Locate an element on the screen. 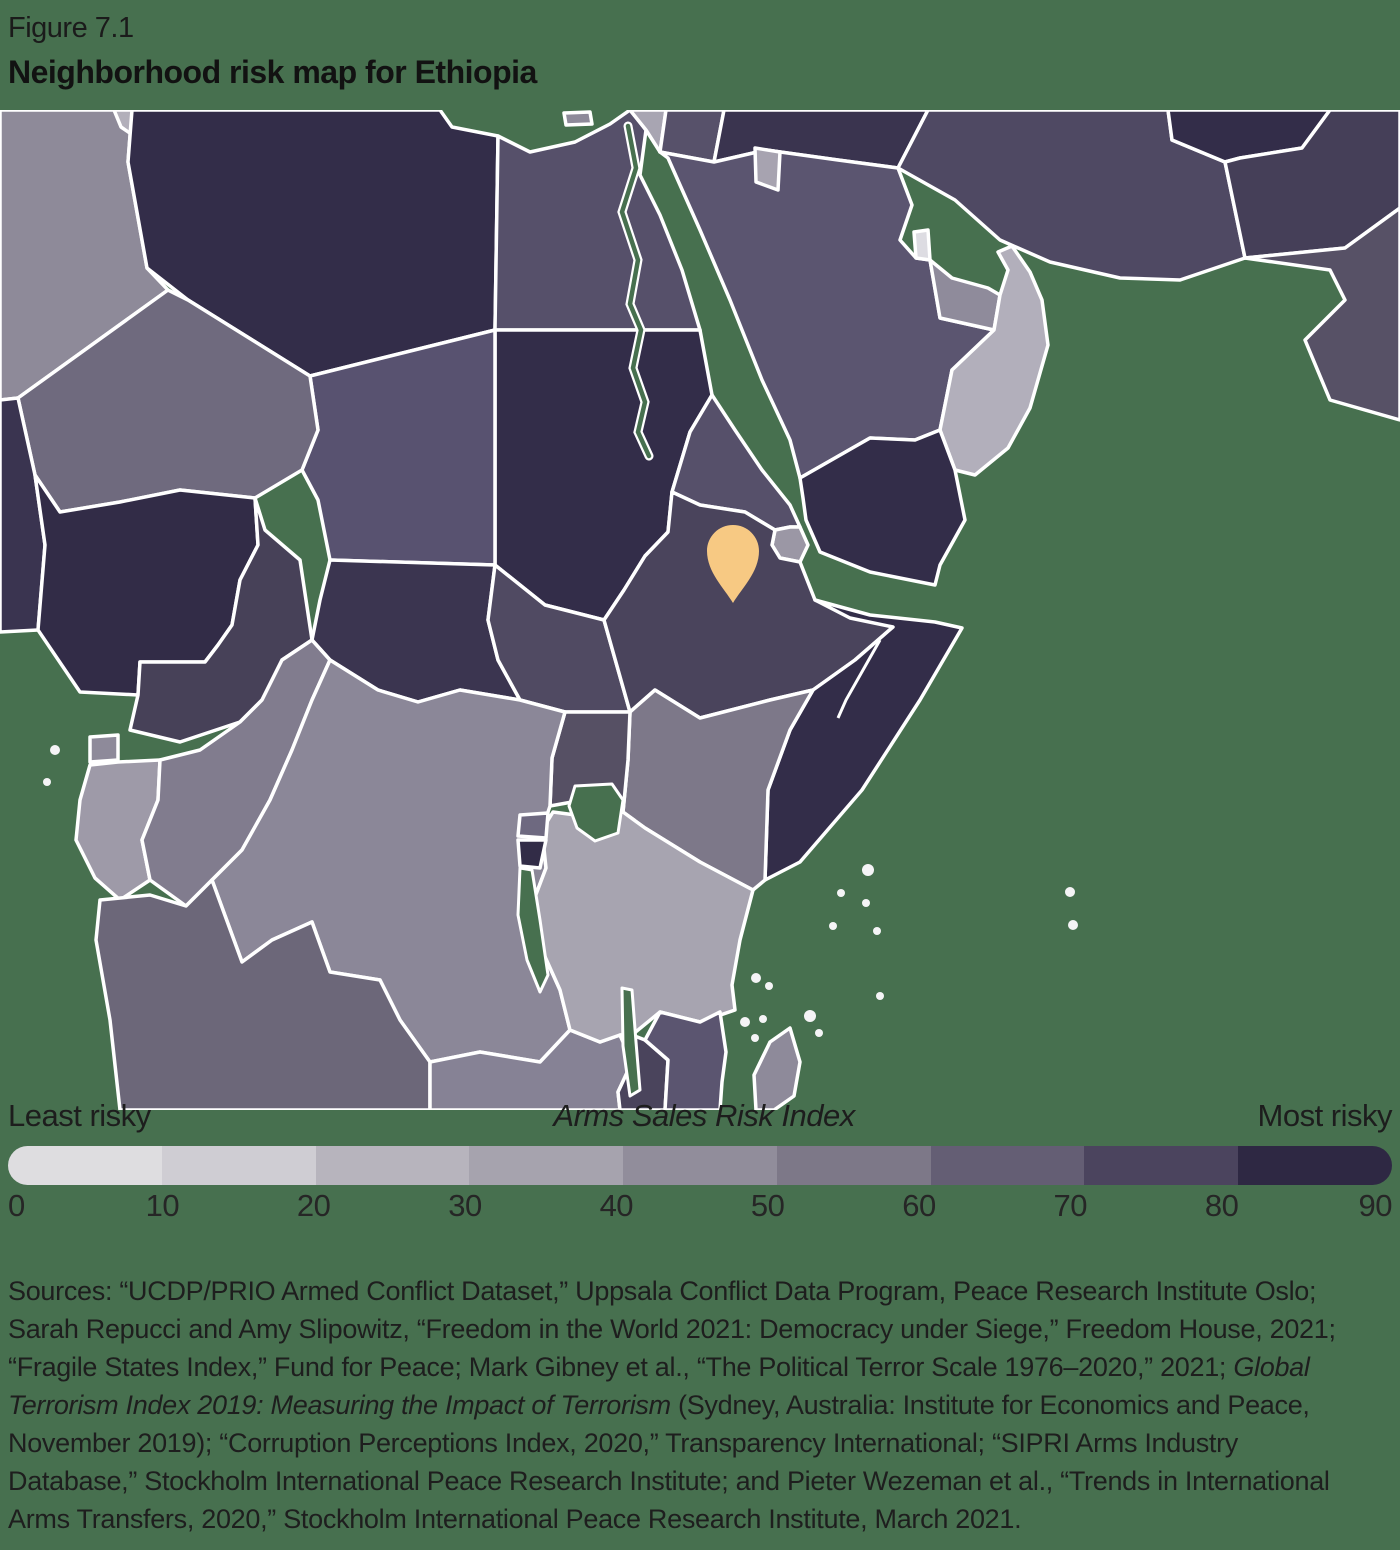 The height and width of the screenshot is (1550, 1400). country-cyprus is located at coordinates (578, 118).